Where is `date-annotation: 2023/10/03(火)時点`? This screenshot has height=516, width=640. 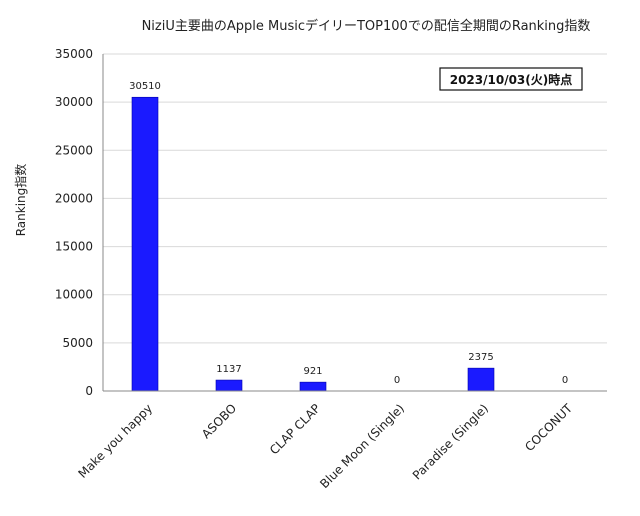 date-annotation: 2023/10/03(火)時点 is located at coordinates (511, 79).